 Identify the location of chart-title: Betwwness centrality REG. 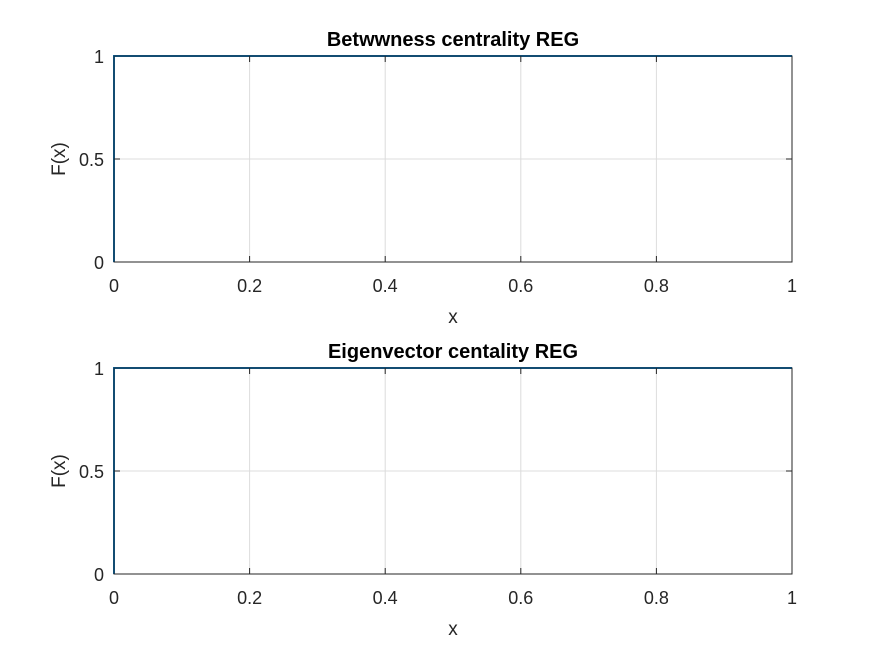
(453, 40).